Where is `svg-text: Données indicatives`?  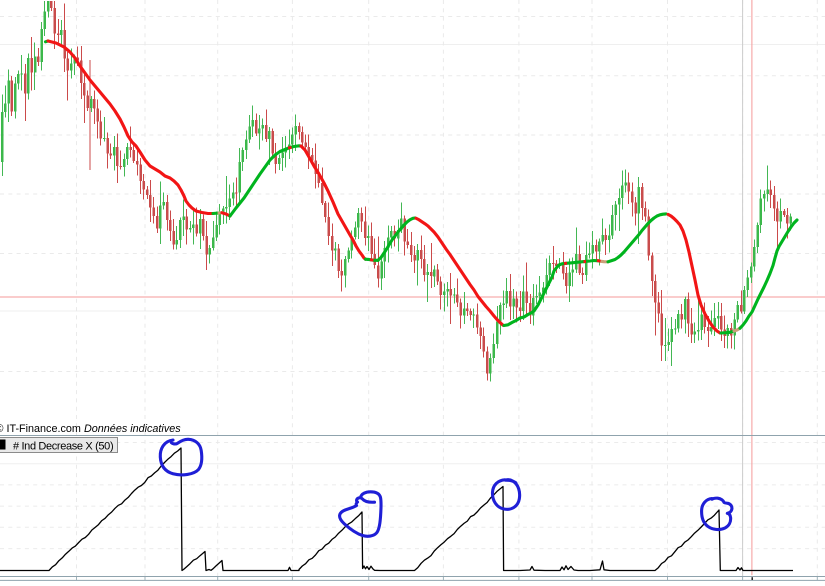 svg-text: Données indicatives is located at coordinates (132, 429).